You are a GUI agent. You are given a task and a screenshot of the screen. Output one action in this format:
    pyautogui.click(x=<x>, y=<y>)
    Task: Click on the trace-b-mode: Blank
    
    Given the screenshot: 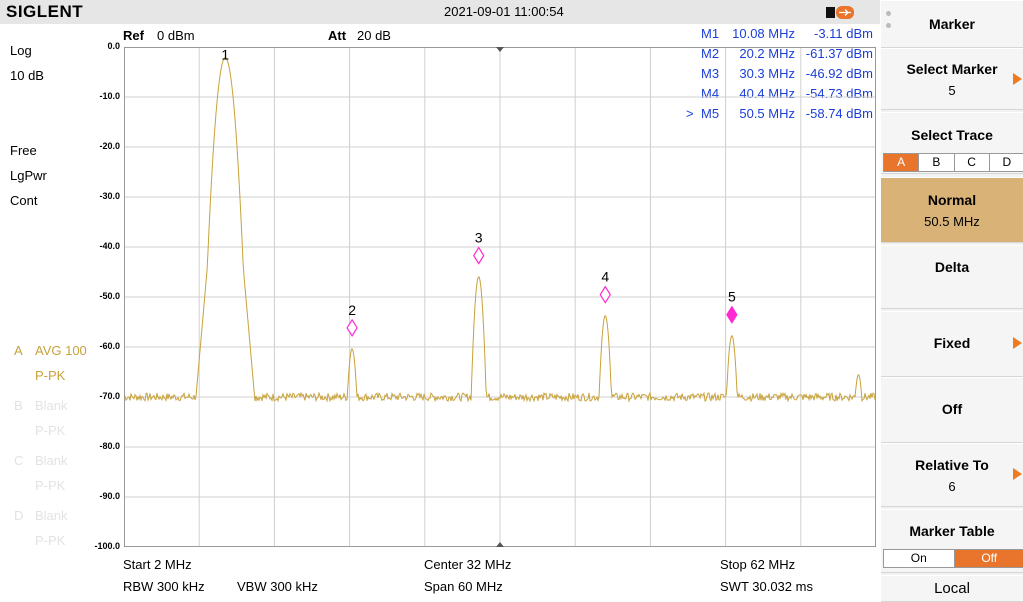 What is the action you would take?
    pyautogui.click(x=51, y=405)
    